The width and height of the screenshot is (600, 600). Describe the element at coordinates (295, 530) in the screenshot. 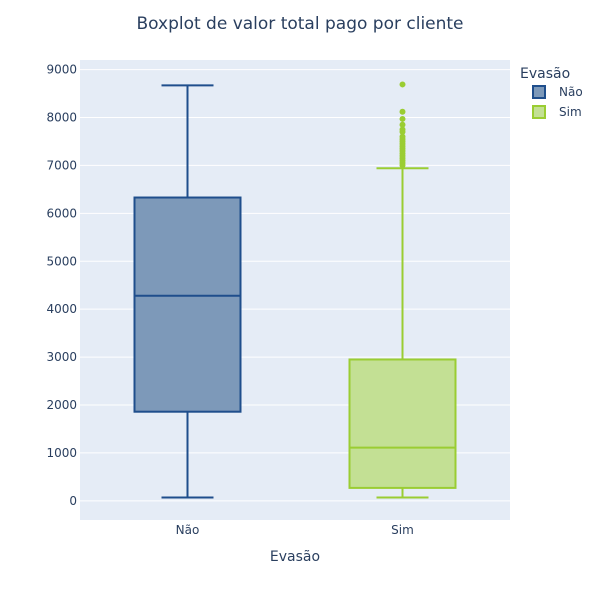

I see `x-tick-labels: Não Sim` at that location.